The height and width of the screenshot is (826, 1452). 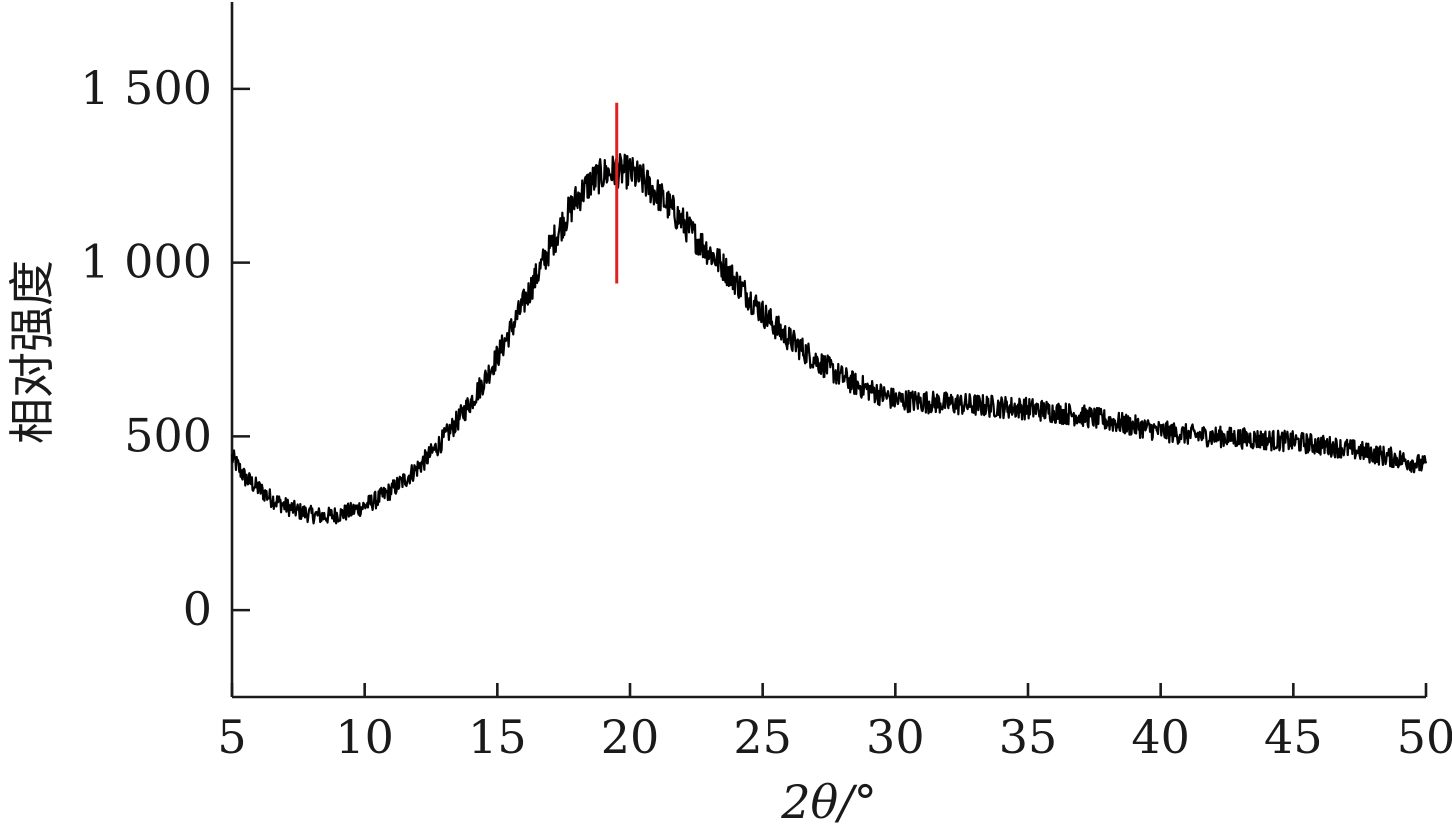 I want to click on x-tick-label: 45, so click(x=1293, y=737).